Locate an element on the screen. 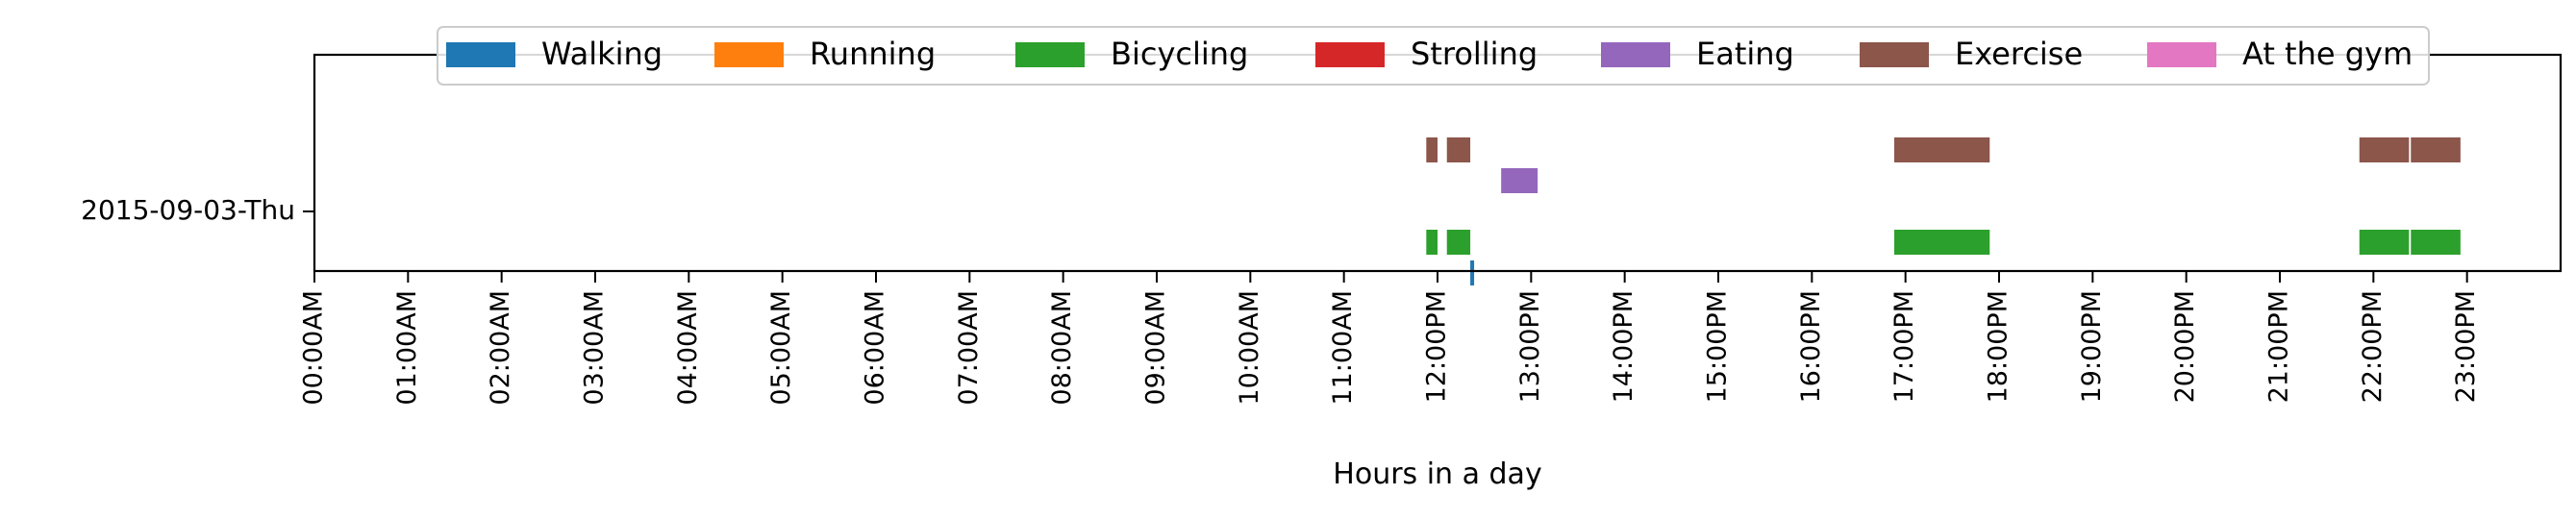  x-tick-label: 21:00PM is located at coordinates (2279, 346).